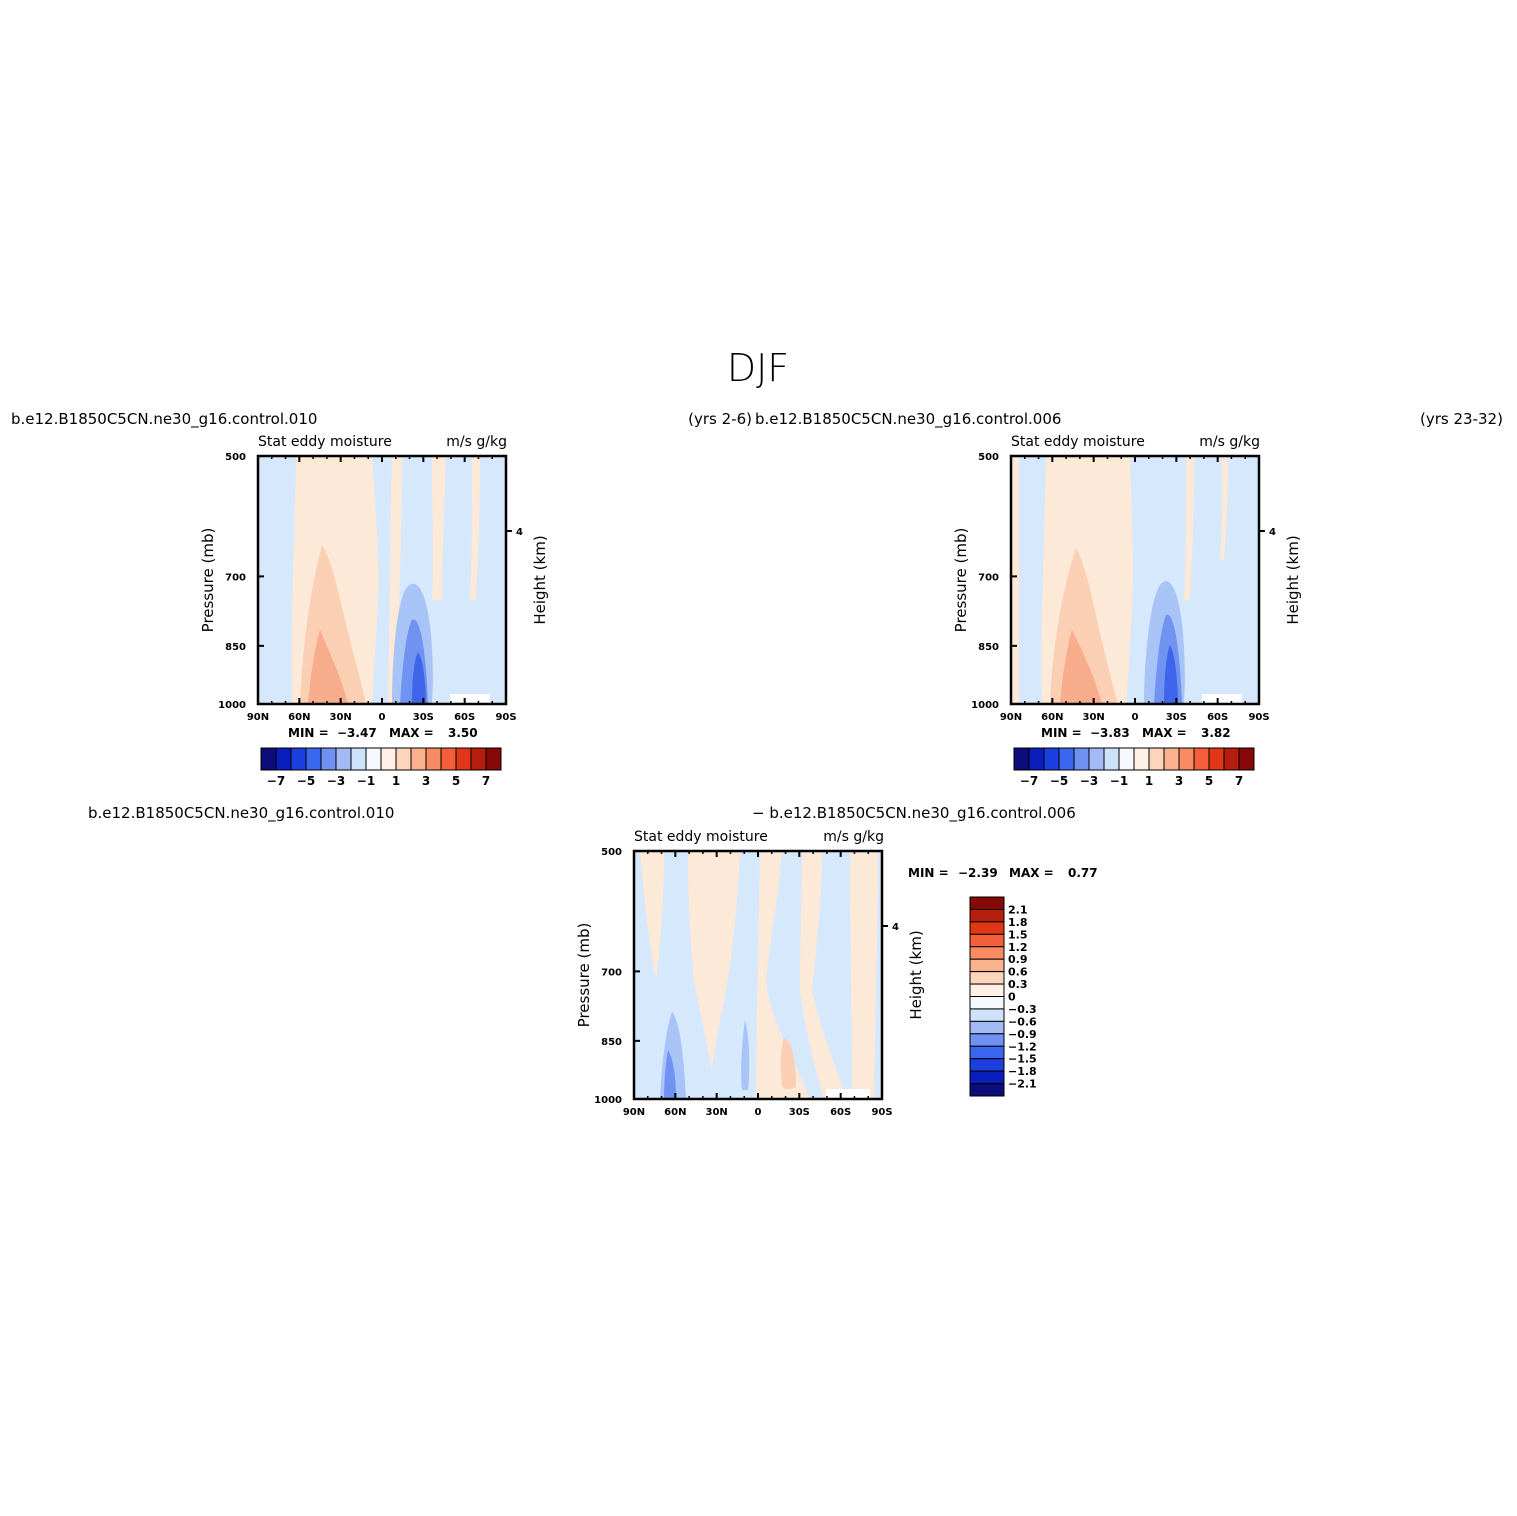 This screenshot has width=1517, height=1516. What do you see at coordinates (1171, 674) in the screenshot?
I see `panel2-negative-inner` at bounding box center [1171, 674].